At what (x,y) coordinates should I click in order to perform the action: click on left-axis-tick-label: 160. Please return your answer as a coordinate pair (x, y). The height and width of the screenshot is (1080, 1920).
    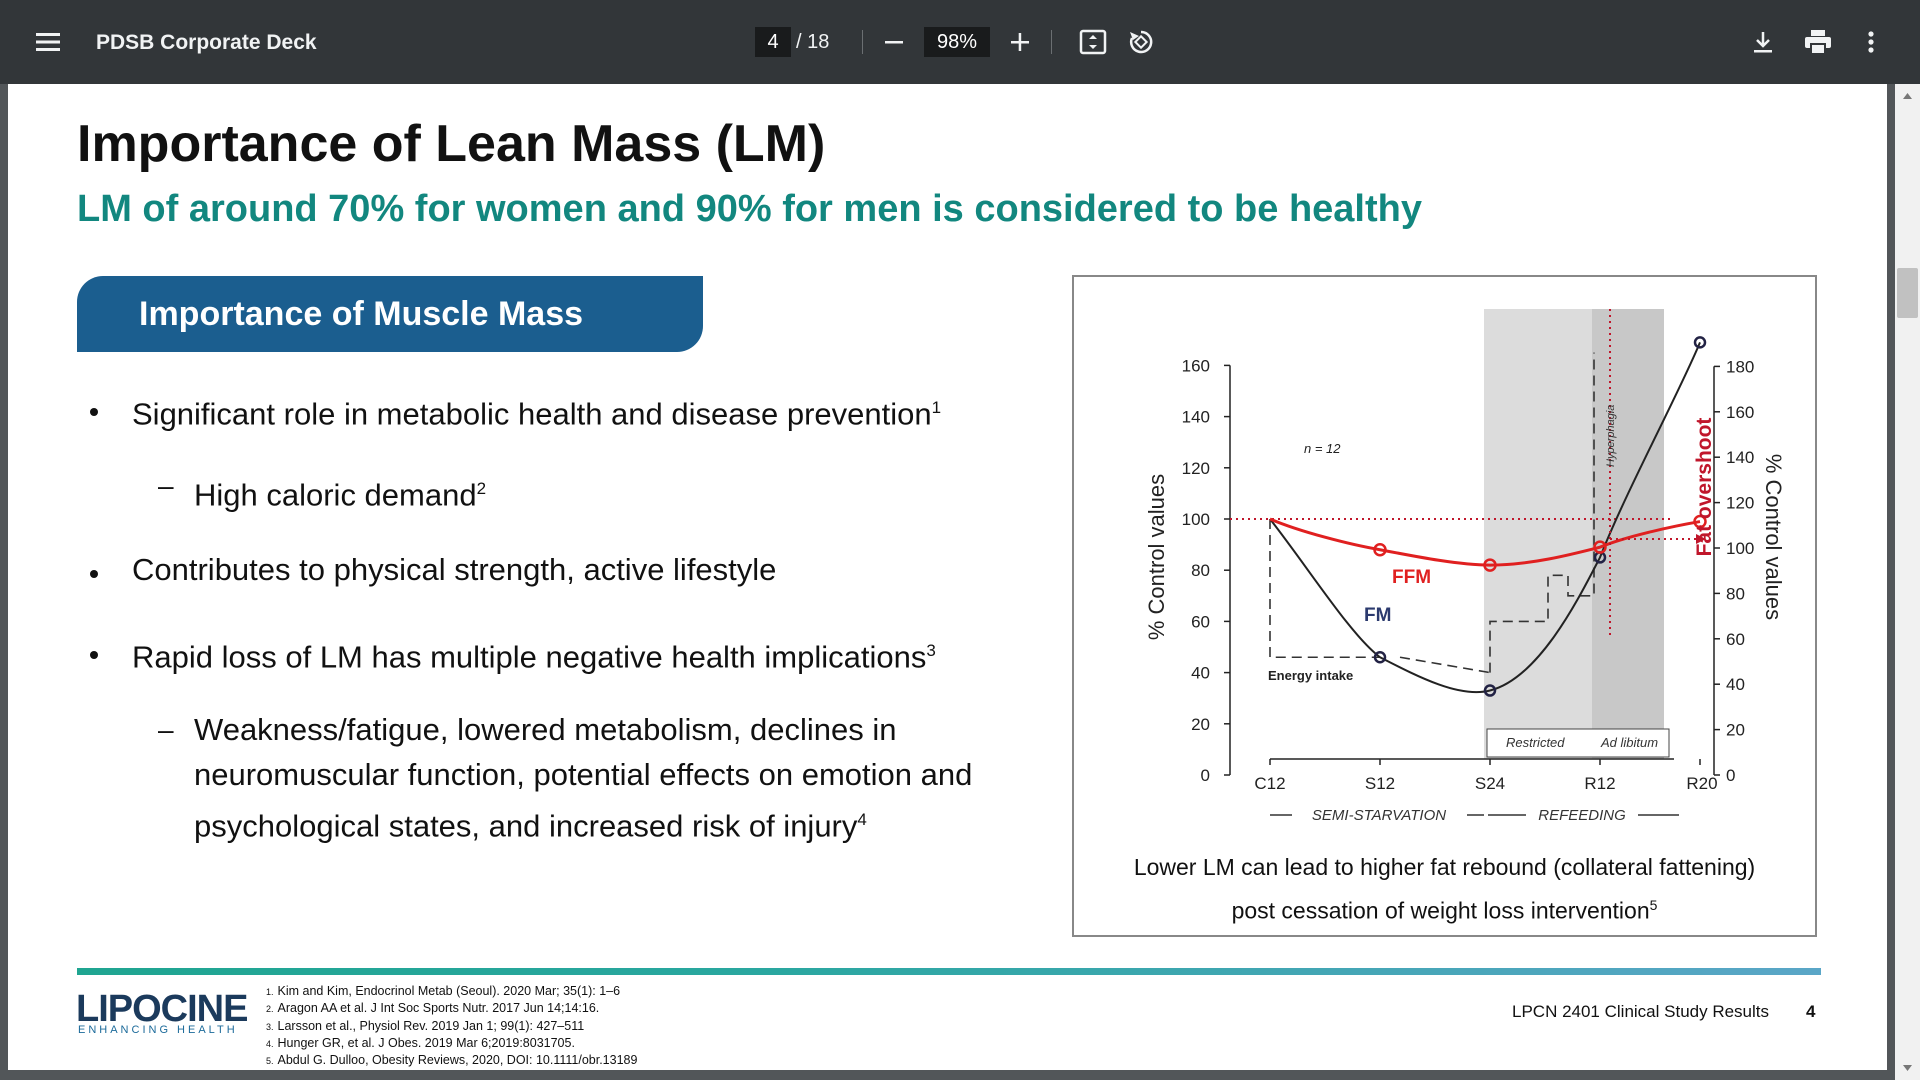
    Looking at the image, I should click on (1196, 365).